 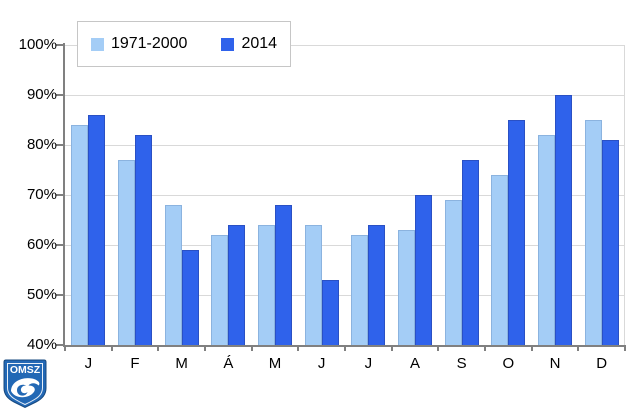 What do you see at coordinates (313, 285) in the screenshot?
I see `bar-6-1971-2000` at bounding box center [313, 285].